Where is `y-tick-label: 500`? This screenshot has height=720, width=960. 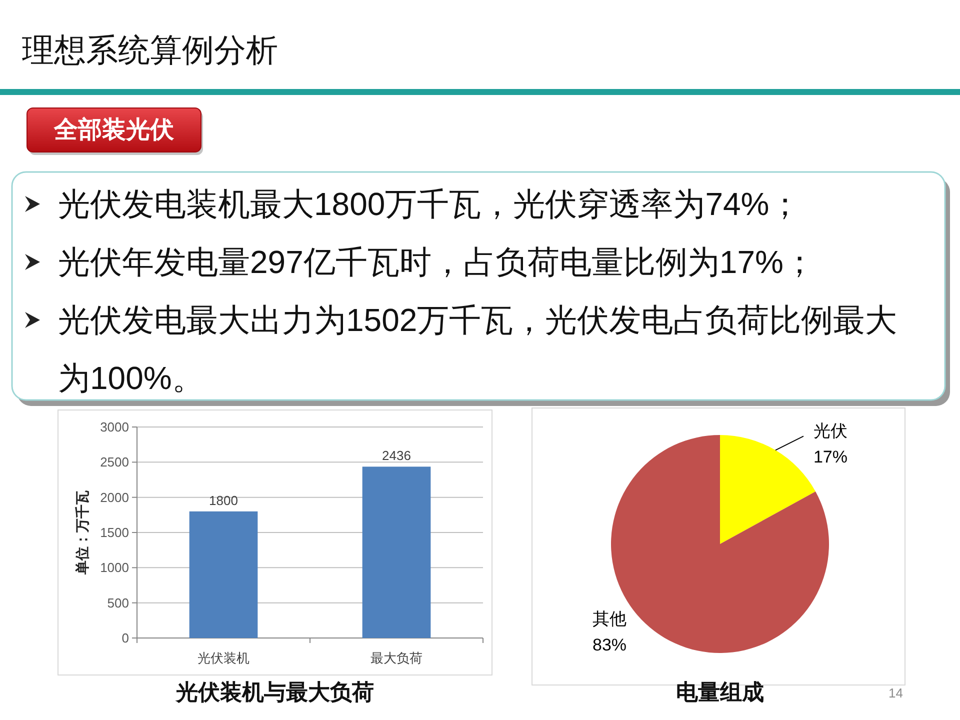
y-tick-label: 500 is located at coordinates (118, 602).